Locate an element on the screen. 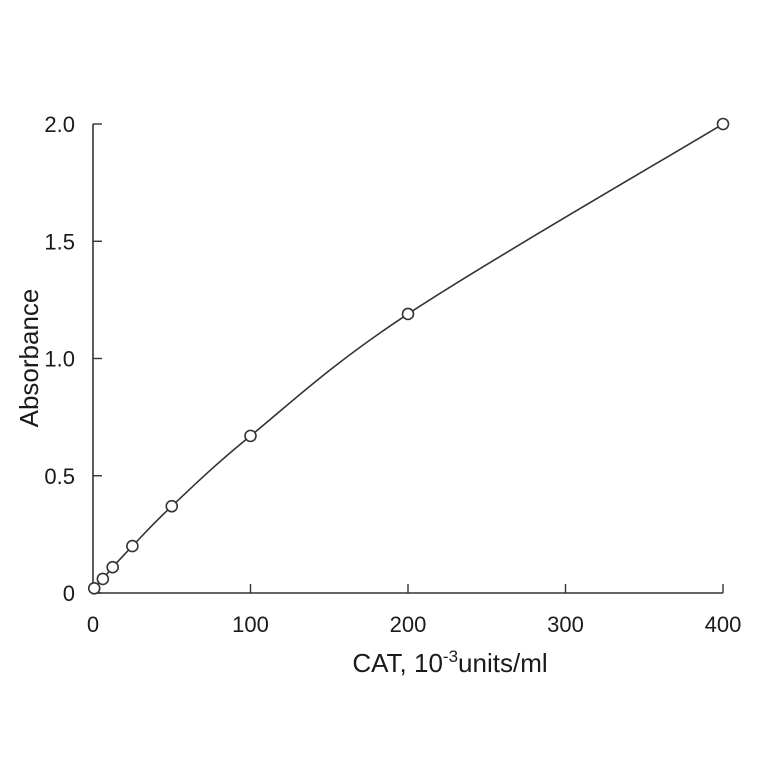  x-tick-label: 0 is located at coordinates (93, 624).